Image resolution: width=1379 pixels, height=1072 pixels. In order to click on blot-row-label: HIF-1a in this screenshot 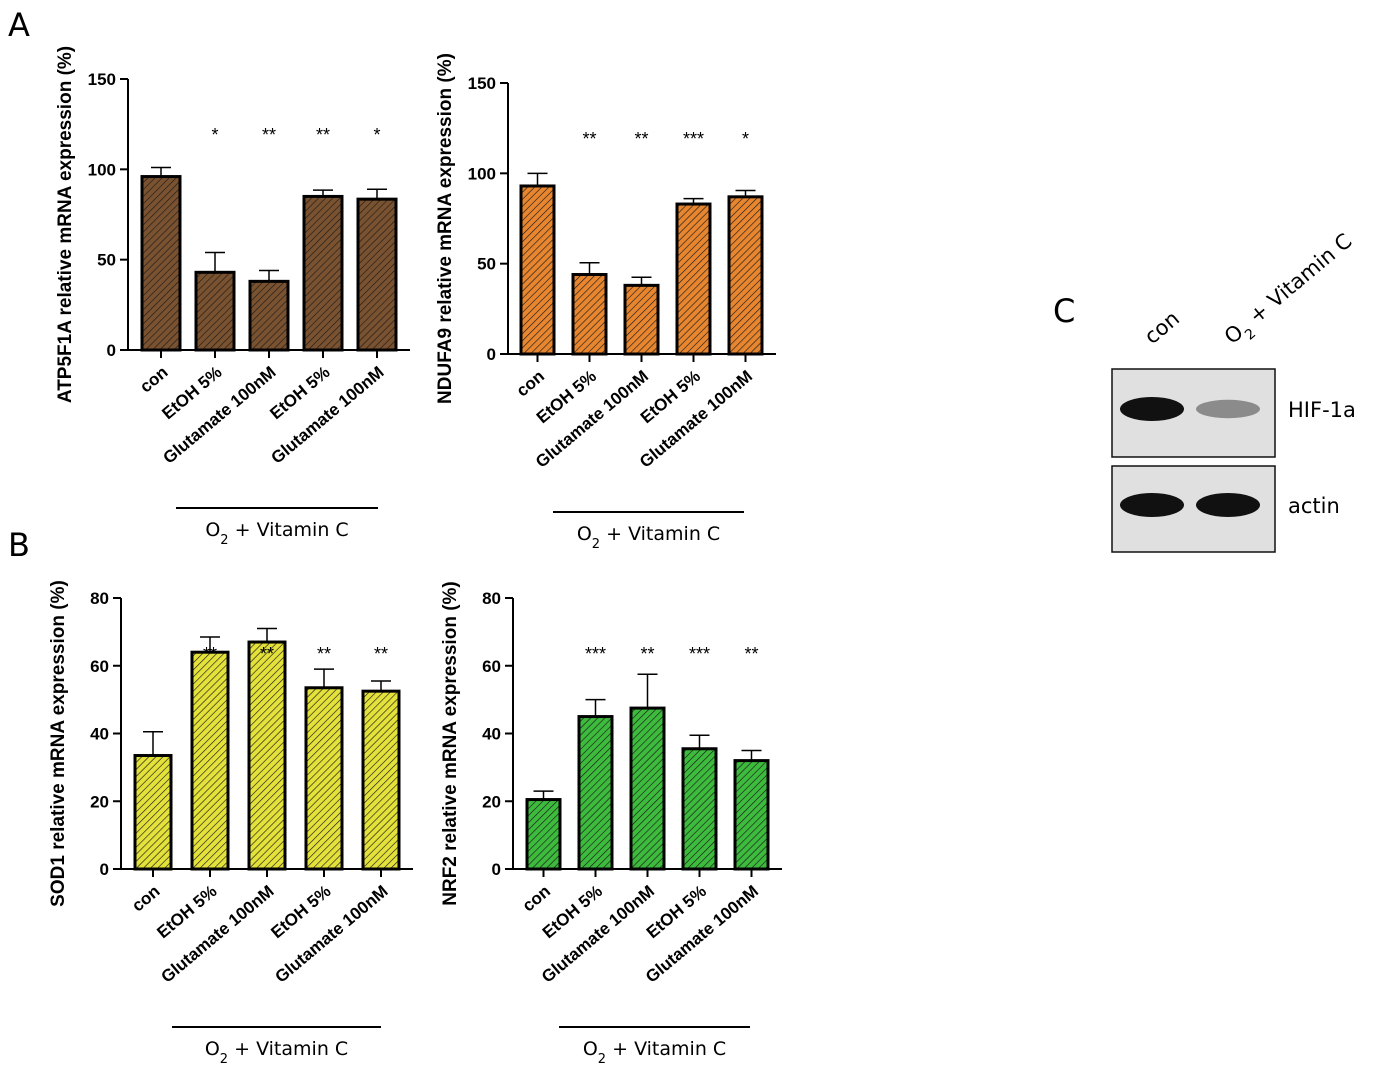, I will do `click(1322, 410)`.